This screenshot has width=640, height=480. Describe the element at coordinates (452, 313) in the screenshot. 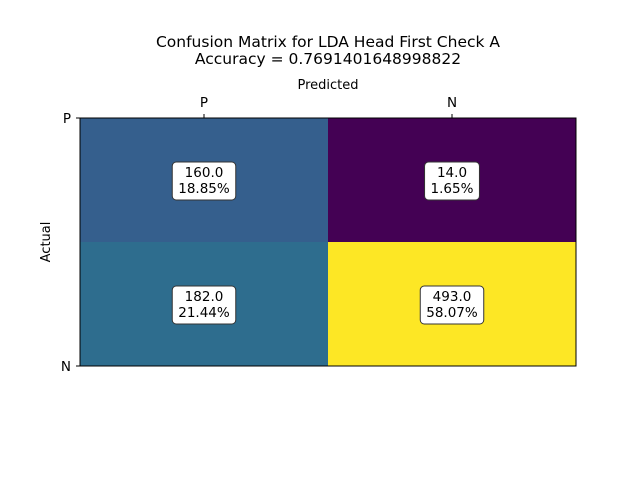

I see `cell-percent-label: 58.07%` at that location.